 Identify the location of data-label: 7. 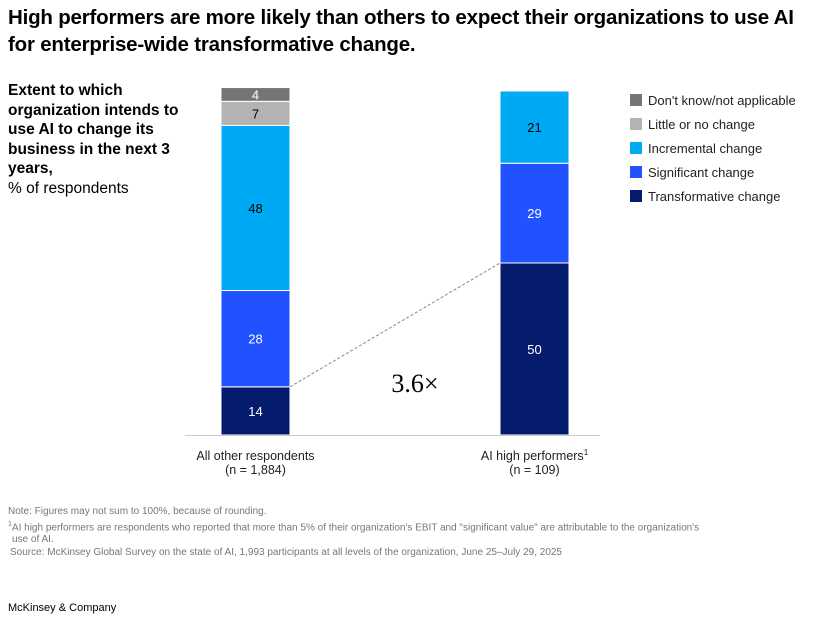
(255, 113).